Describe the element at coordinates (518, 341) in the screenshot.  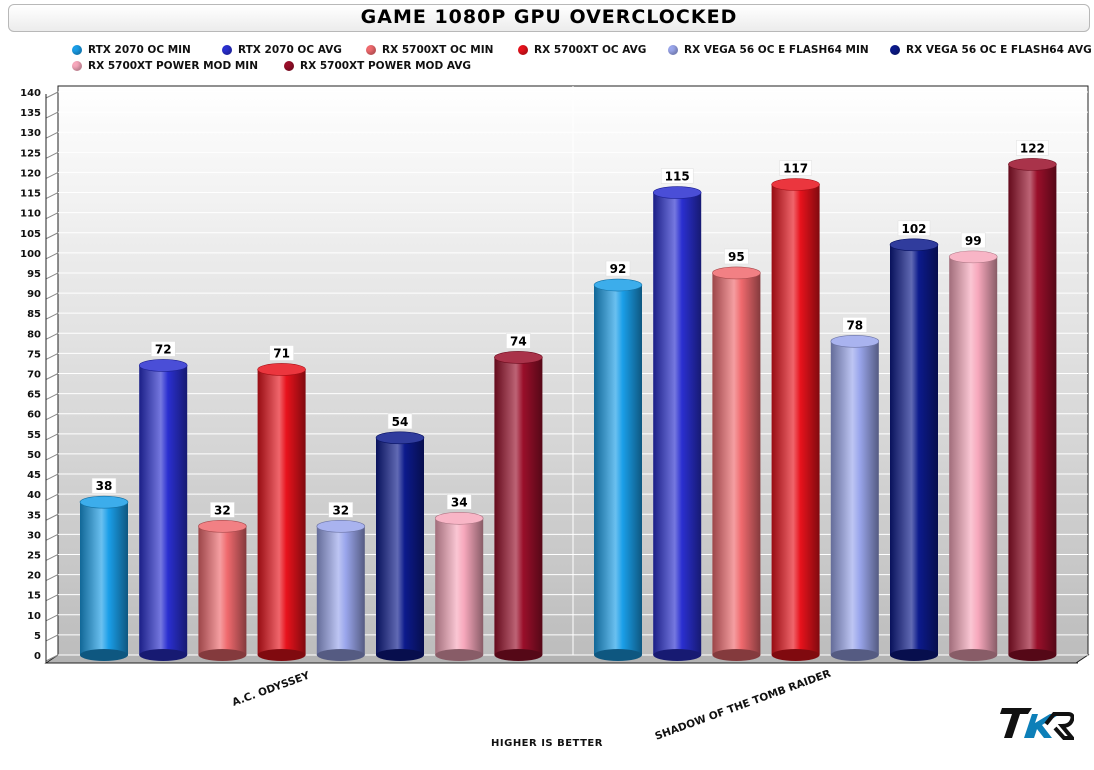
I see `data-label: 74` at that location.